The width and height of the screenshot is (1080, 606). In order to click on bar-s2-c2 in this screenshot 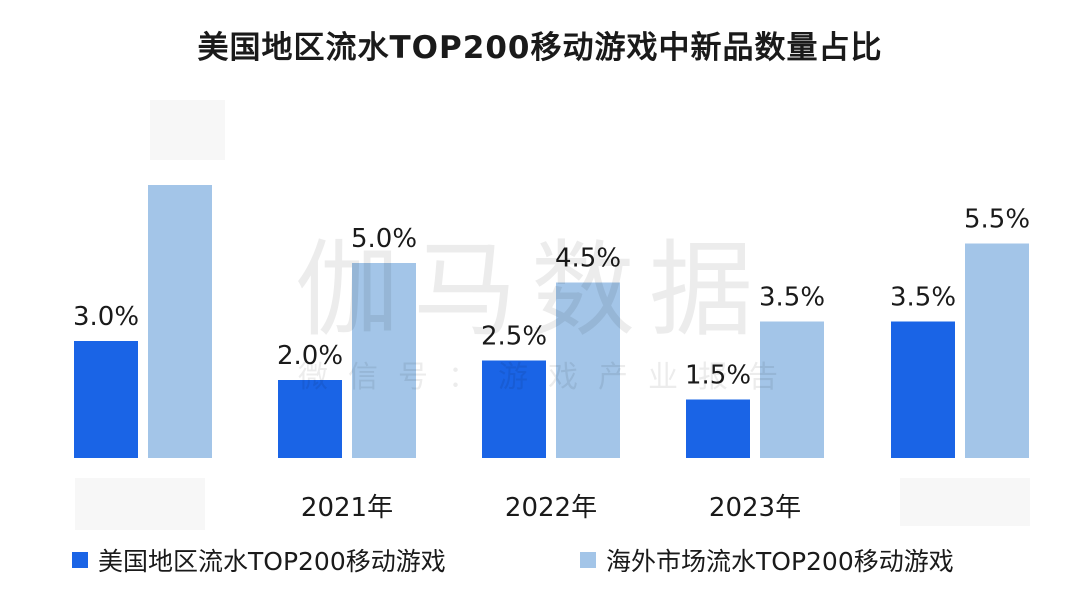, I will do `click(384, 360)`.